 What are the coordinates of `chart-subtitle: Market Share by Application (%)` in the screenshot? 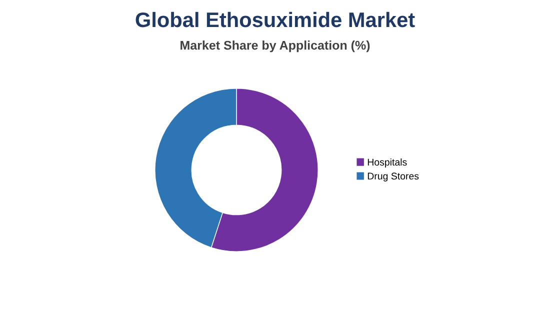 It's located at (275, 46).